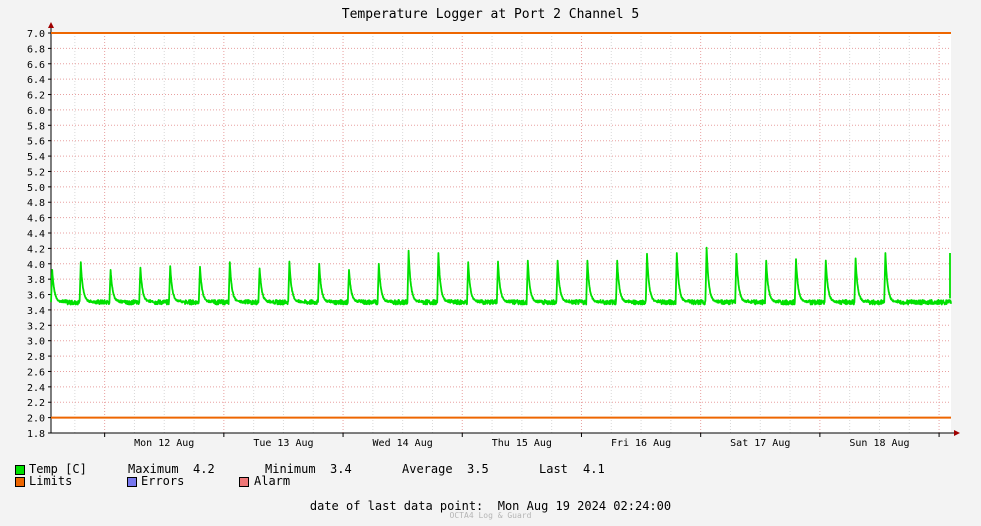 This screenshot has height=526, width=981. Describe the element at coordinates (36, 126) in the screenshot. I see `y-tick-label: 5.8` at that location.